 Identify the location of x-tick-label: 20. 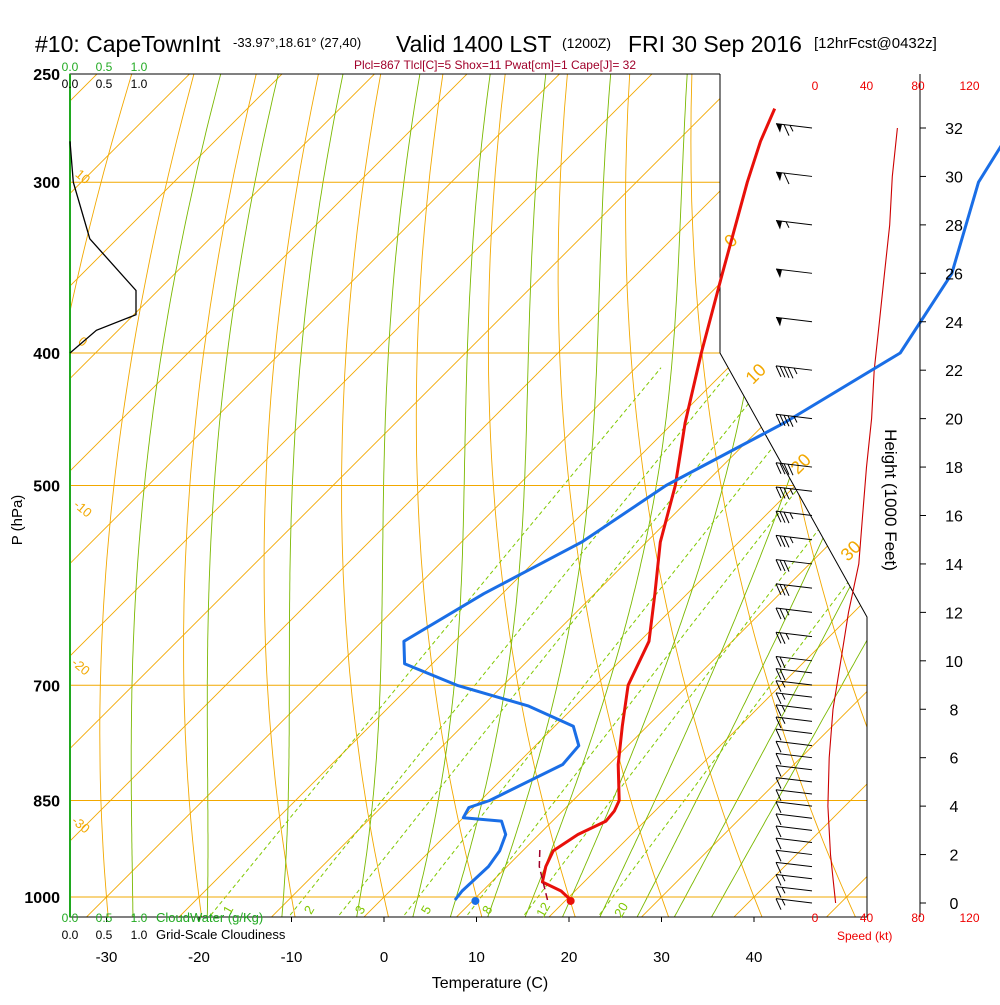
(569, 957).